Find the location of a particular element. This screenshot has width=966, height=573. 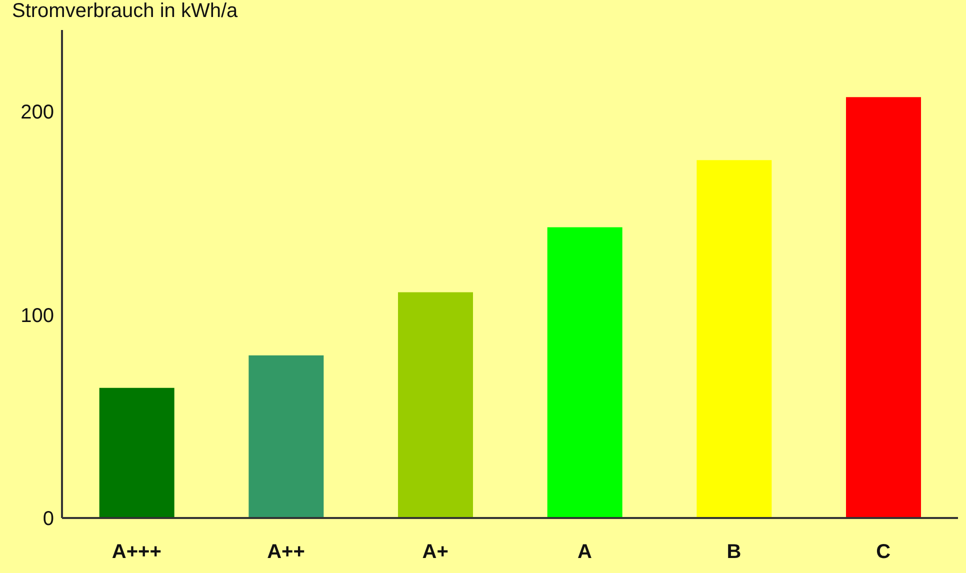

y-tick-label: 0 is located at coordinates (48, 519).